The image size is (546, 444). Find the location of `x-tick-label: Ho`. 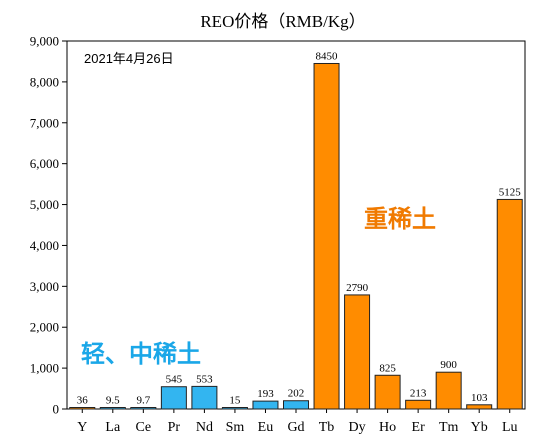

x-tick-label: Ho is located at coordinates (387, 427).